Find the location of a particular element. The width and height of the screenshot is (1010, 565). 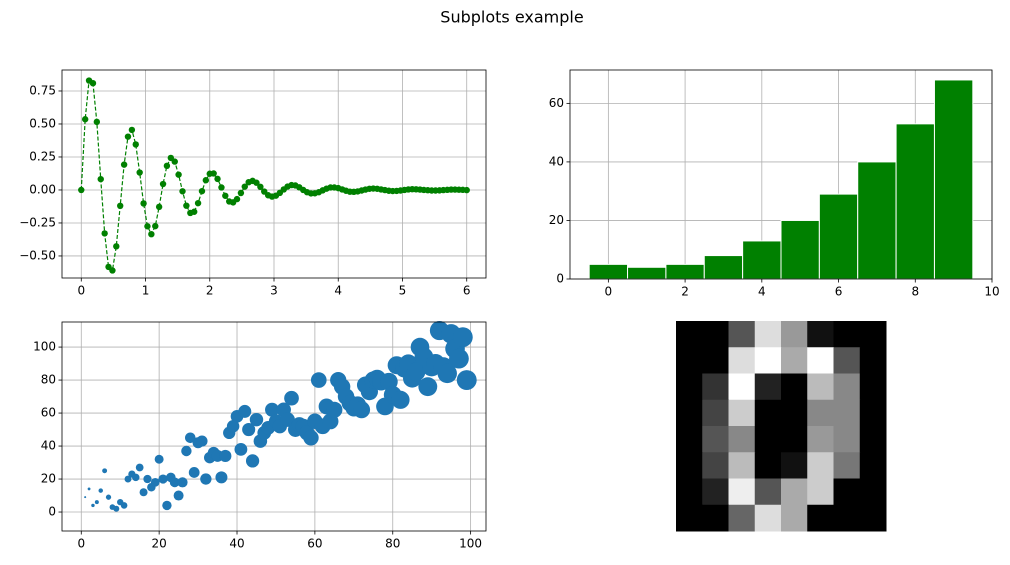

x-tick-label: 2 is located at coordinates (210, 291).